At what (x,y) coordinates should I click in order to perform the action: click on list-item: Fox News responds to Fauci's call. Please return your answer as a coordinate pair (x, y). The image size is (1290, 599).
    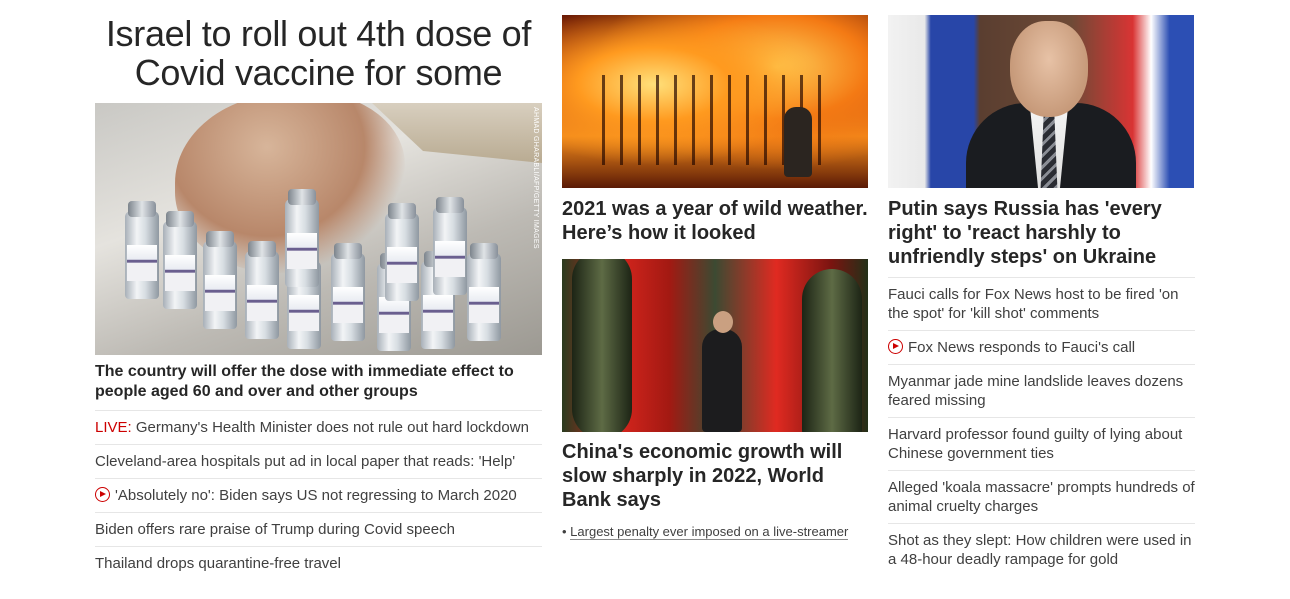
    Looking at the image, I should click on (1041, 348).